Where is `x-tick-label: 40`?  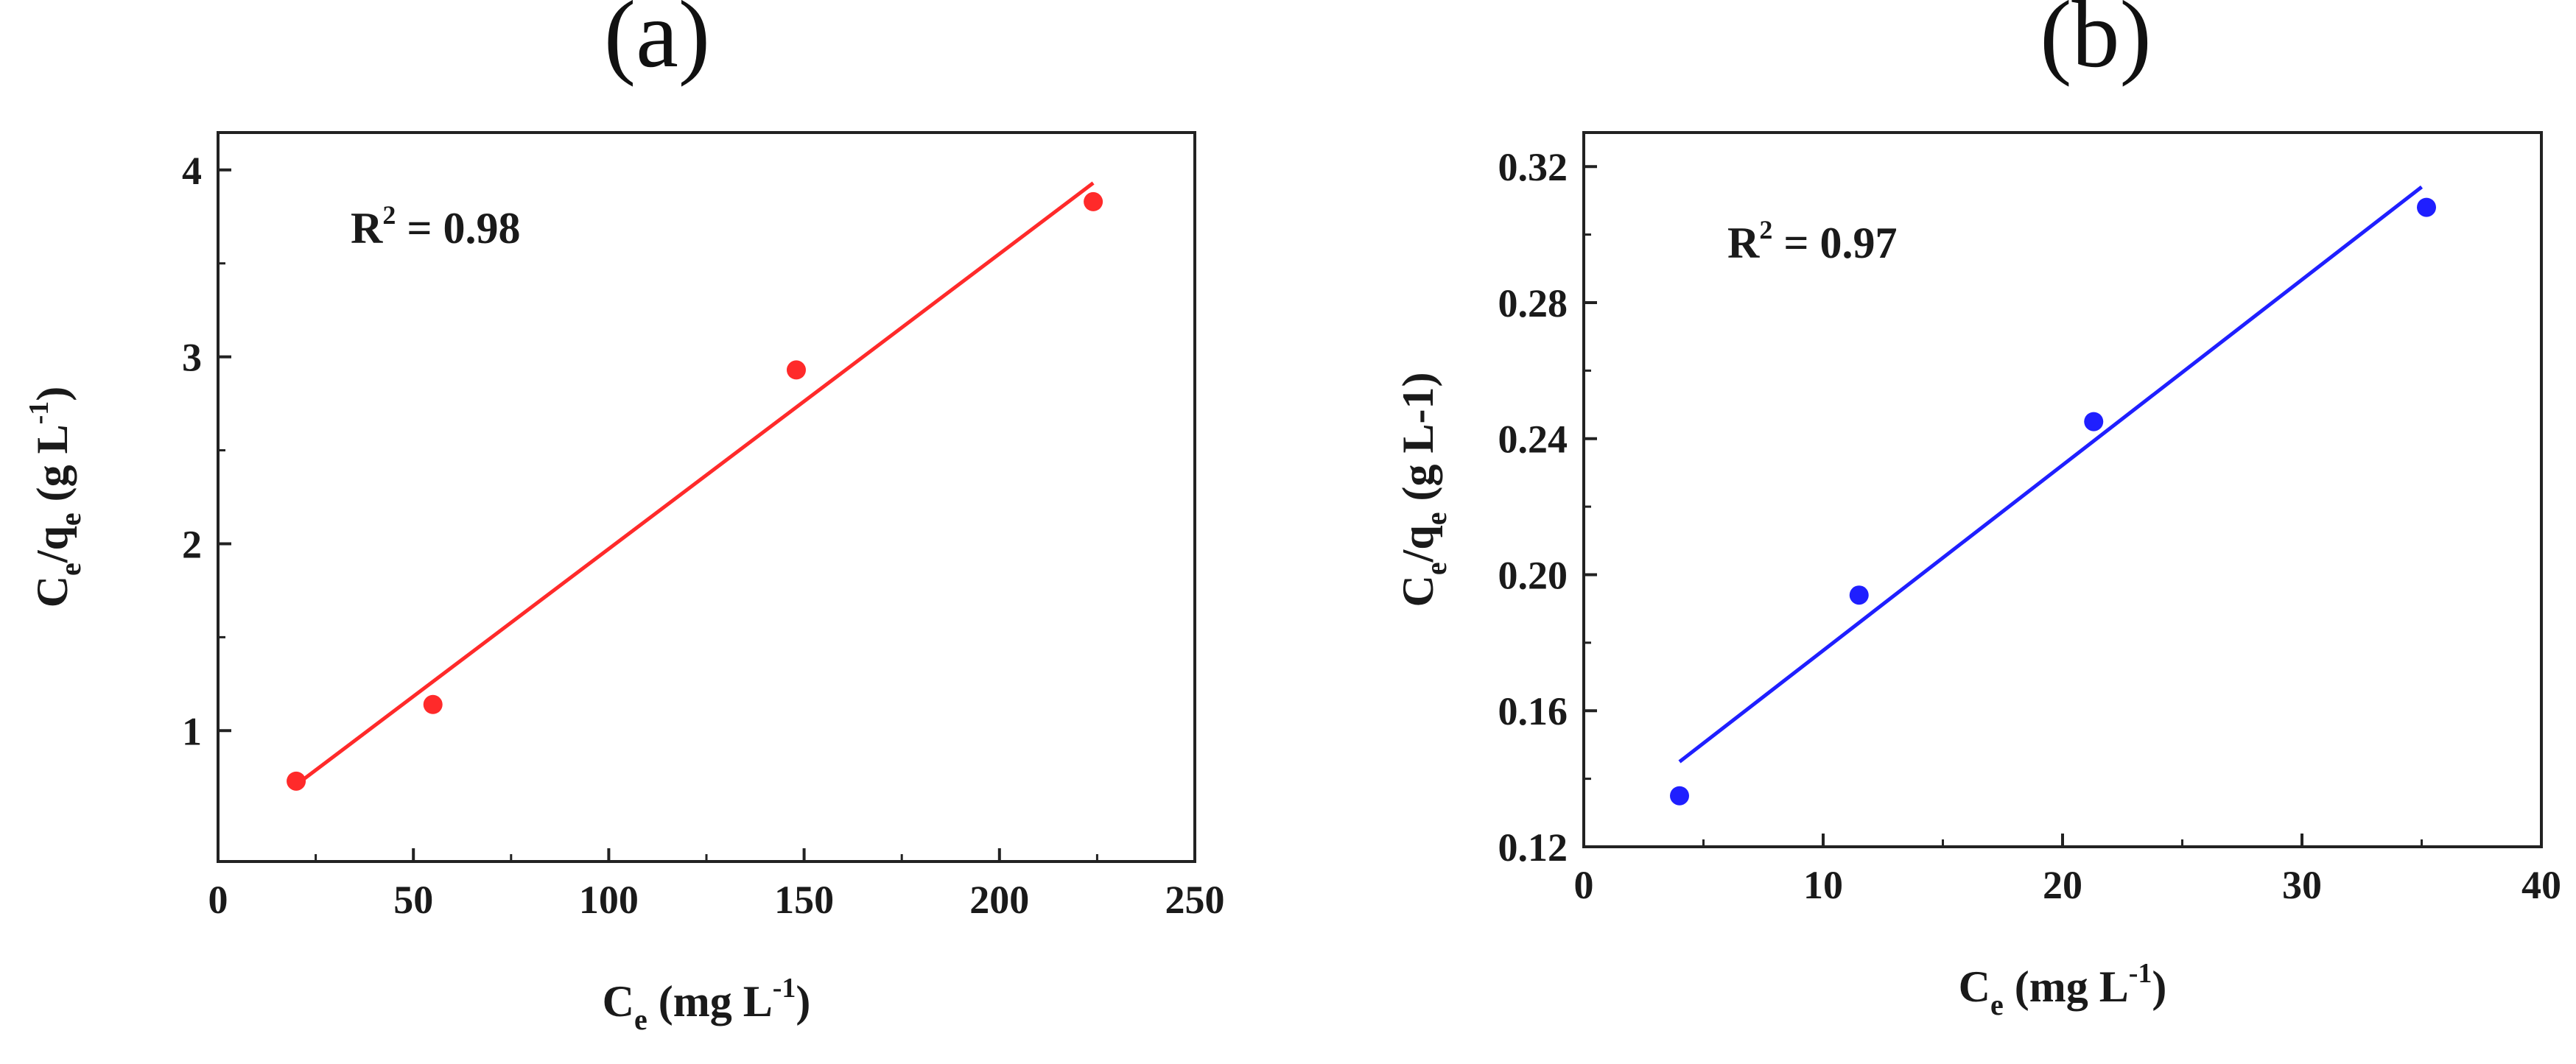 x-tick-label: 40 is located at coordinates (2541, 885).